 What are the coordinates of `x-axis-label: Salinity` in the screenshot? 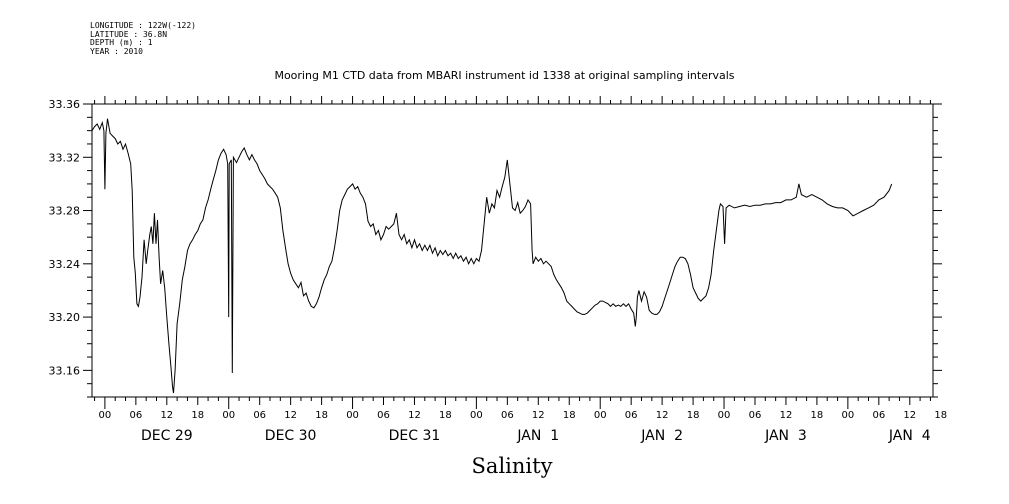 It's located at (512, 466).